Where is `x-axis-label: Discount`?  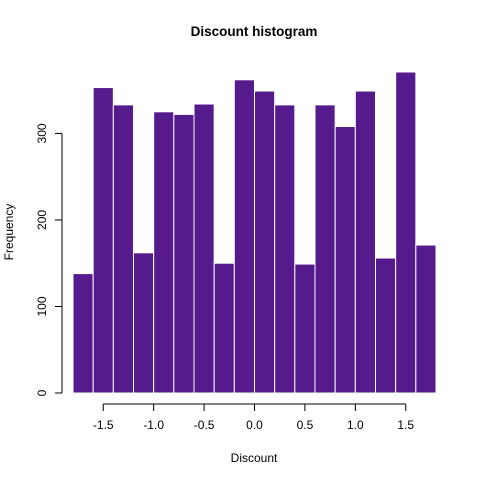 x-axis-label: Discount is located at coordinates (254, 458).